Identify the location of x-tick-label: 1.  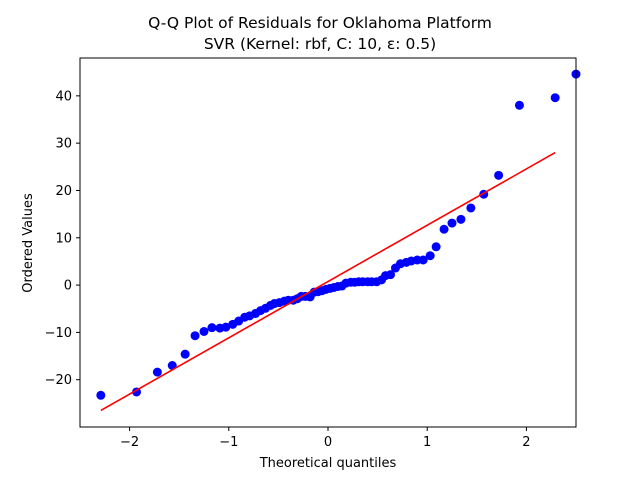
(427, 442).